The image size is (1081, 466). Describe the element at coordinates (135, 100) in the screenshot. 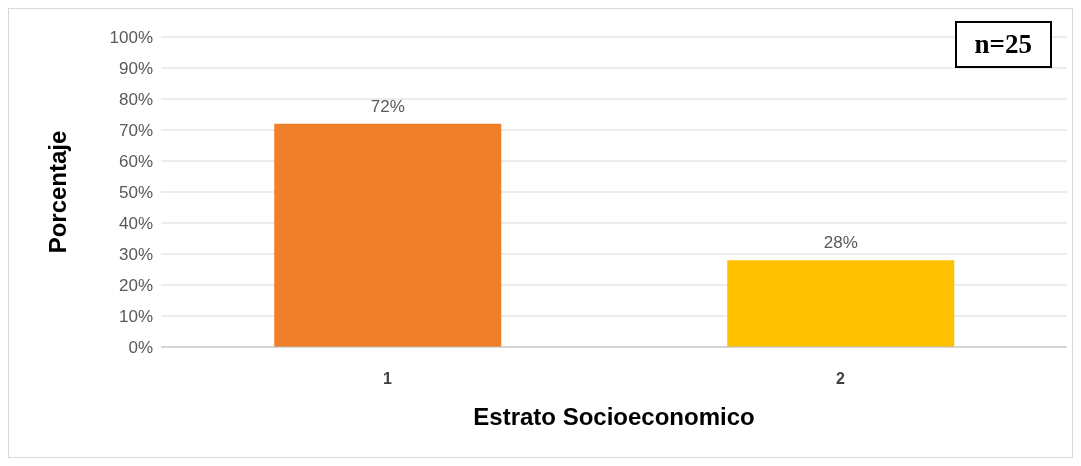

I see `y-tick-label: 80%` at that location.